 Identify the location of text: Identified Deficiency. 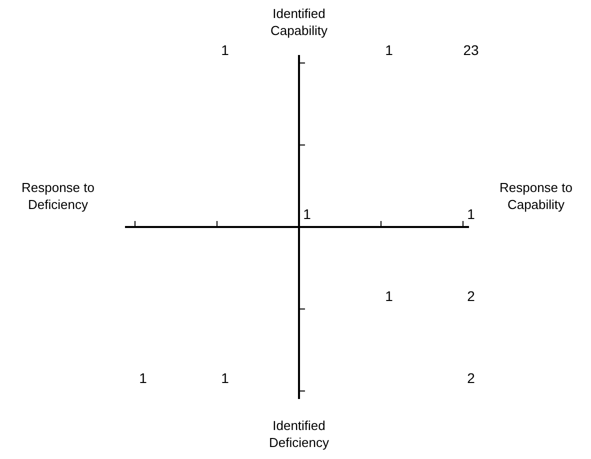
(299, 434).